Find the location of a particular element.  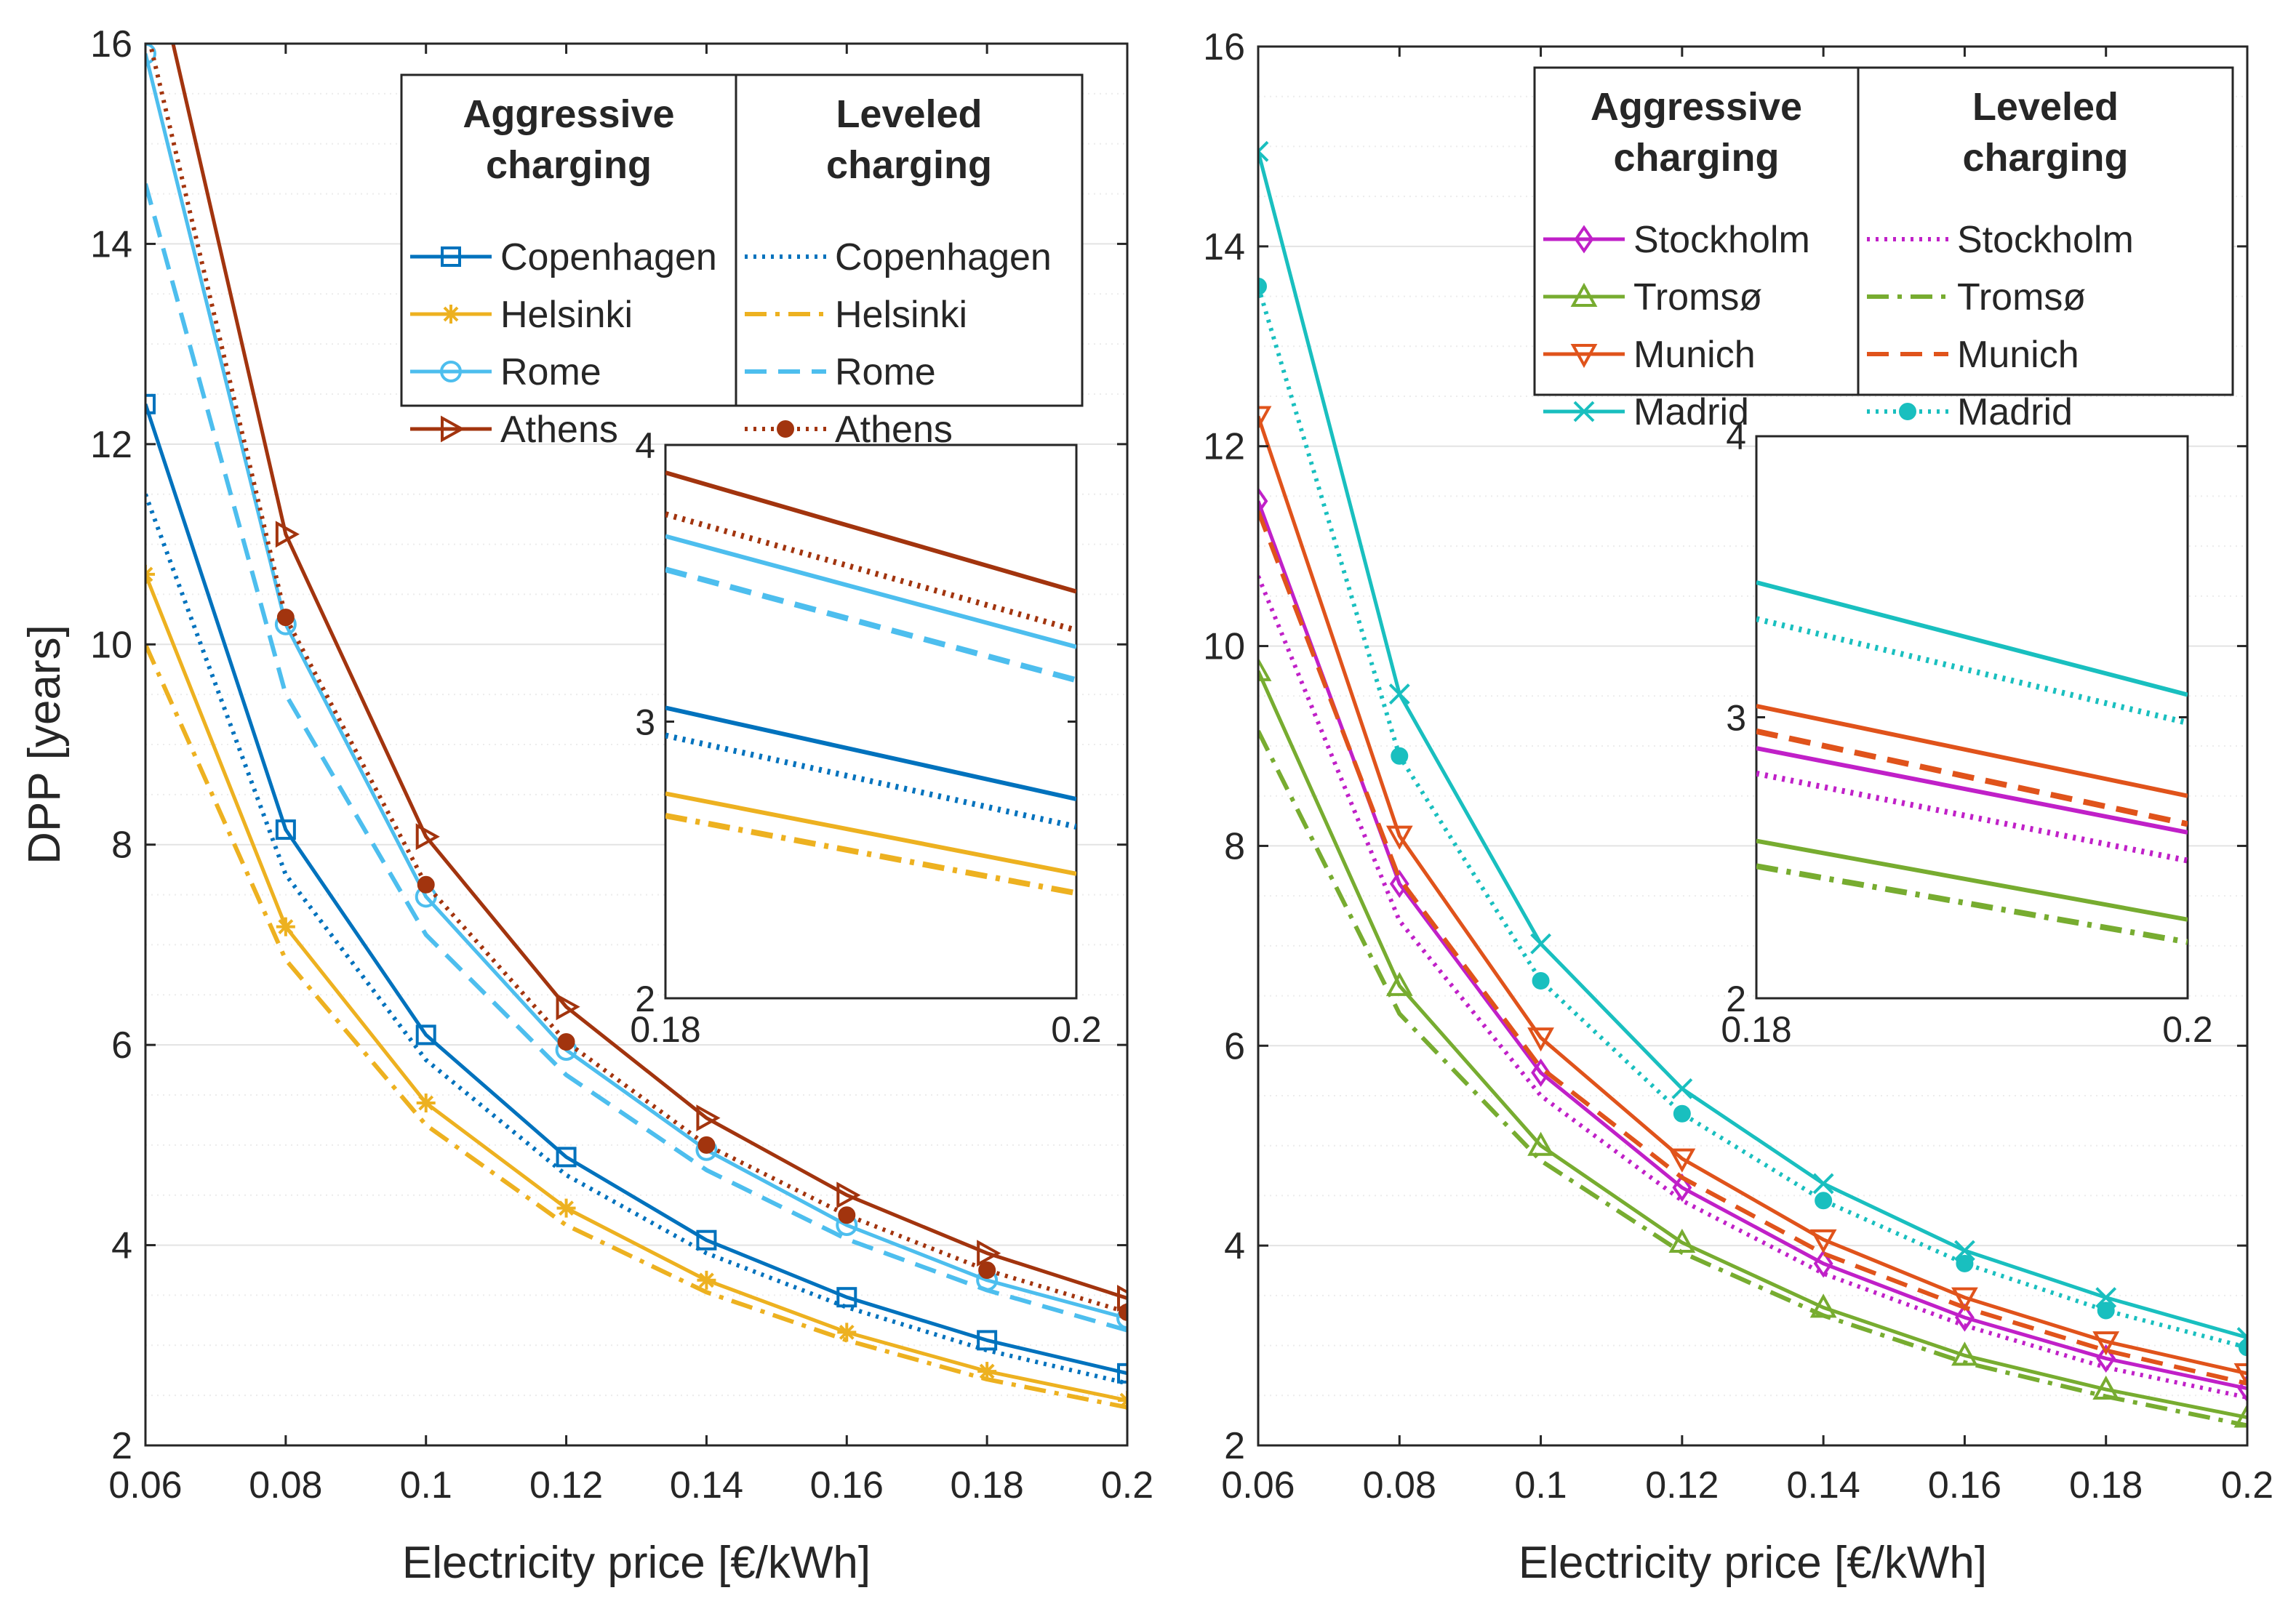

chart-right-inset-munich-leveled is located at coordinates (1972, 777).